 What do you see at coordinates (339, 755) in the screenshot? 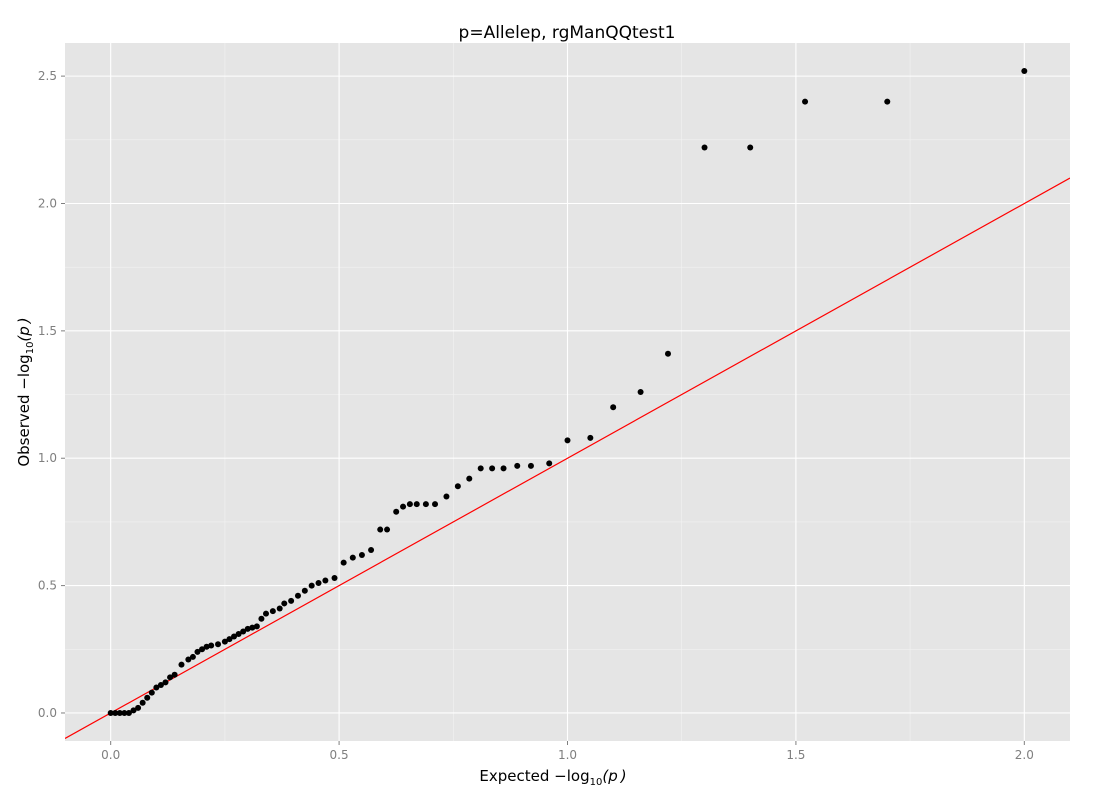
I see `x-tick-label: 0.5` at bounding box center [339, 755].